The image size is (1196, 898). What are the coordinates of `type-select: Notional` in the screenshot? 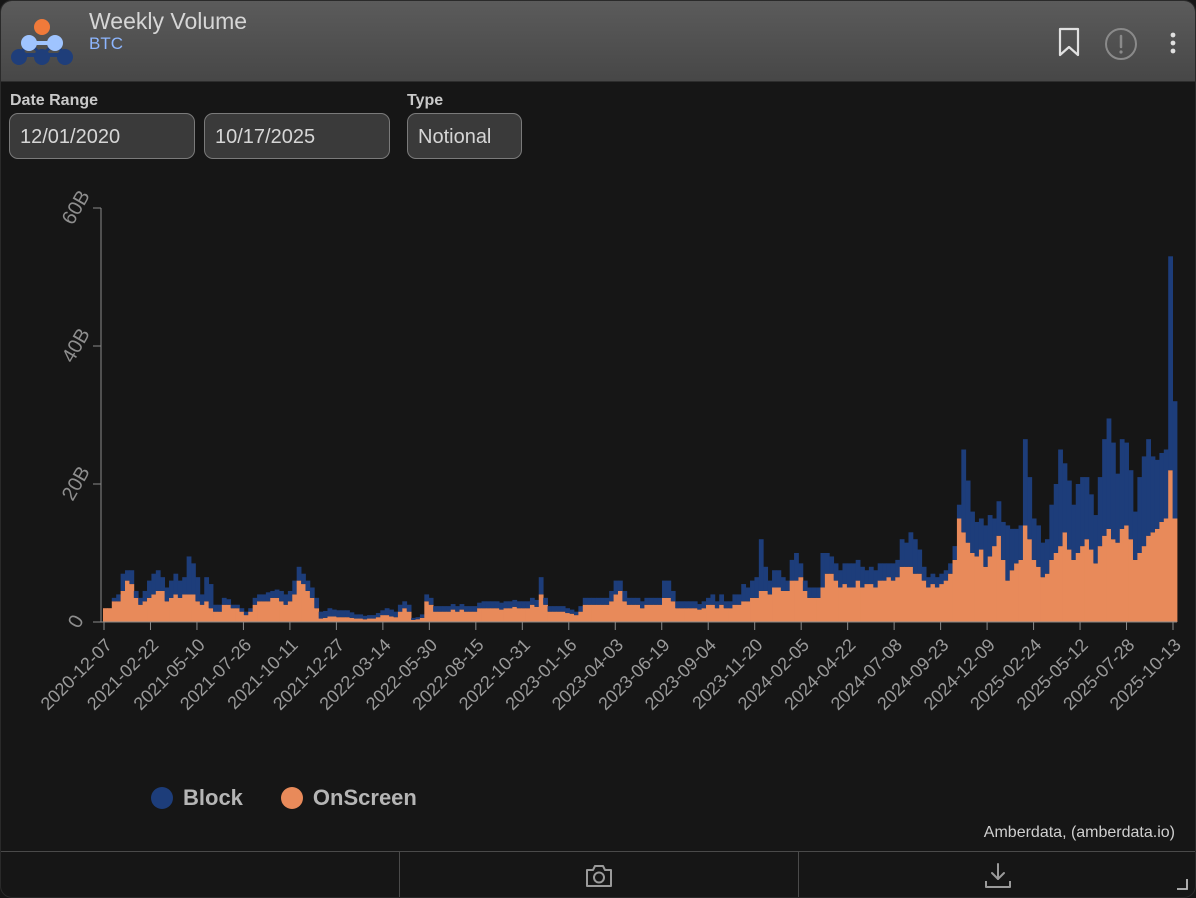 It's located at (464, 136).